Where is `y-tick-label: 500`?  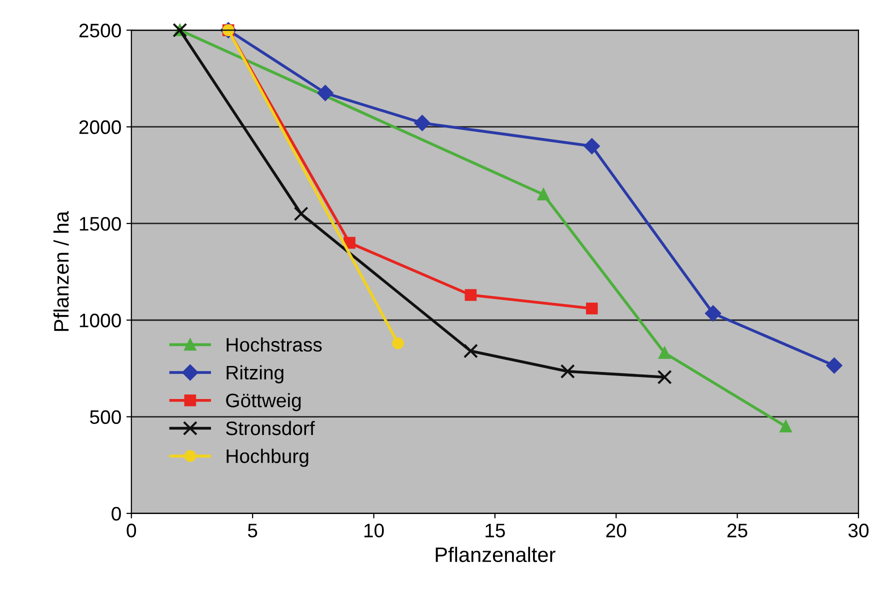
y-tick-label: 500 is located at coordinates (105, 417).